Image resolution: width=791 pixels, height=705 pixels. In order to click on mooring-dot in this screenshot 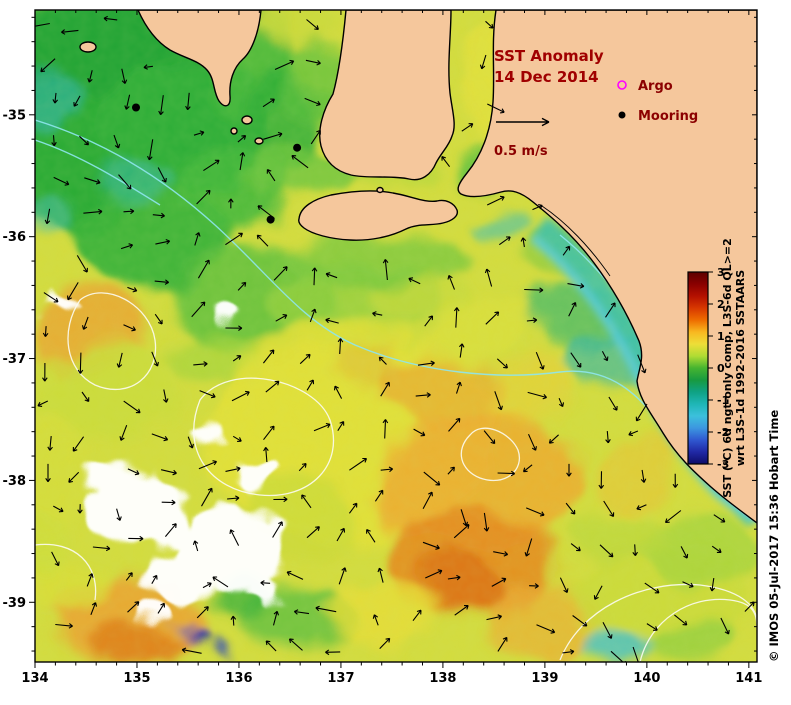, I will do `click(297, 147)`.